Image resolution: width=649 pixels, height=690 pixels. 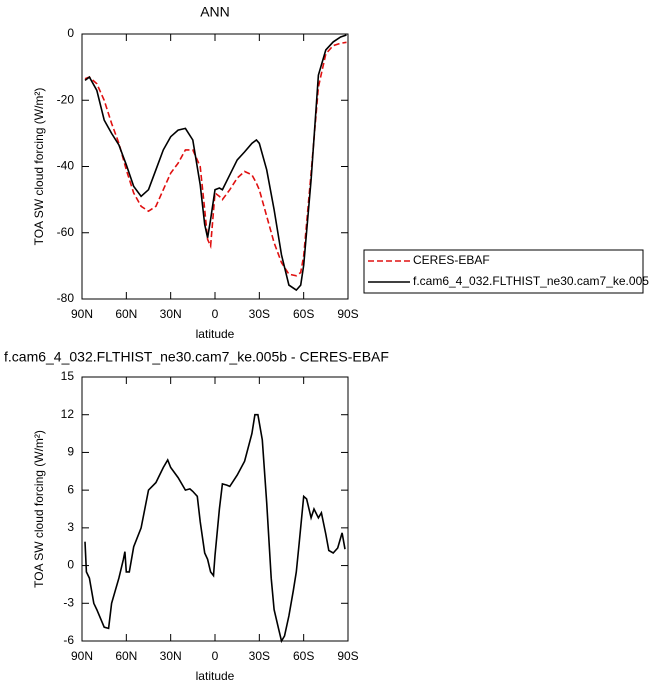 What do you see at coordinates (70, 527) in the screenshot?
I see `y-tick-label: 3` at bounding box center [70, 527].